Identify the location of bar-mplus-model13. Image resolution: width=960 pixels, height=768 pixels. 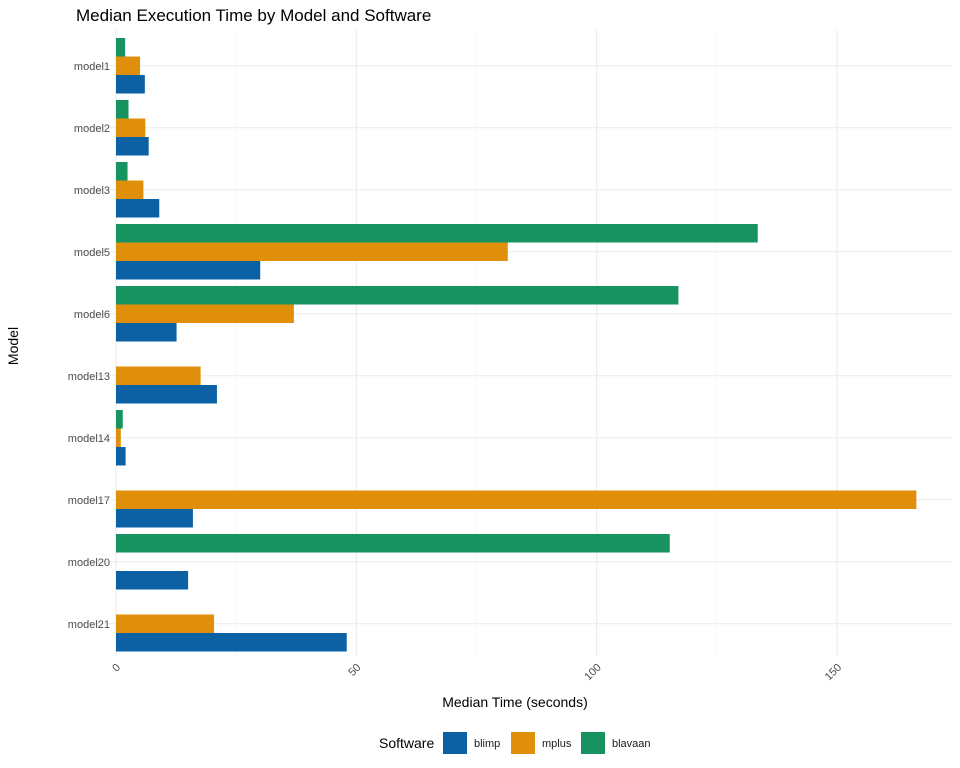
(158, 375).